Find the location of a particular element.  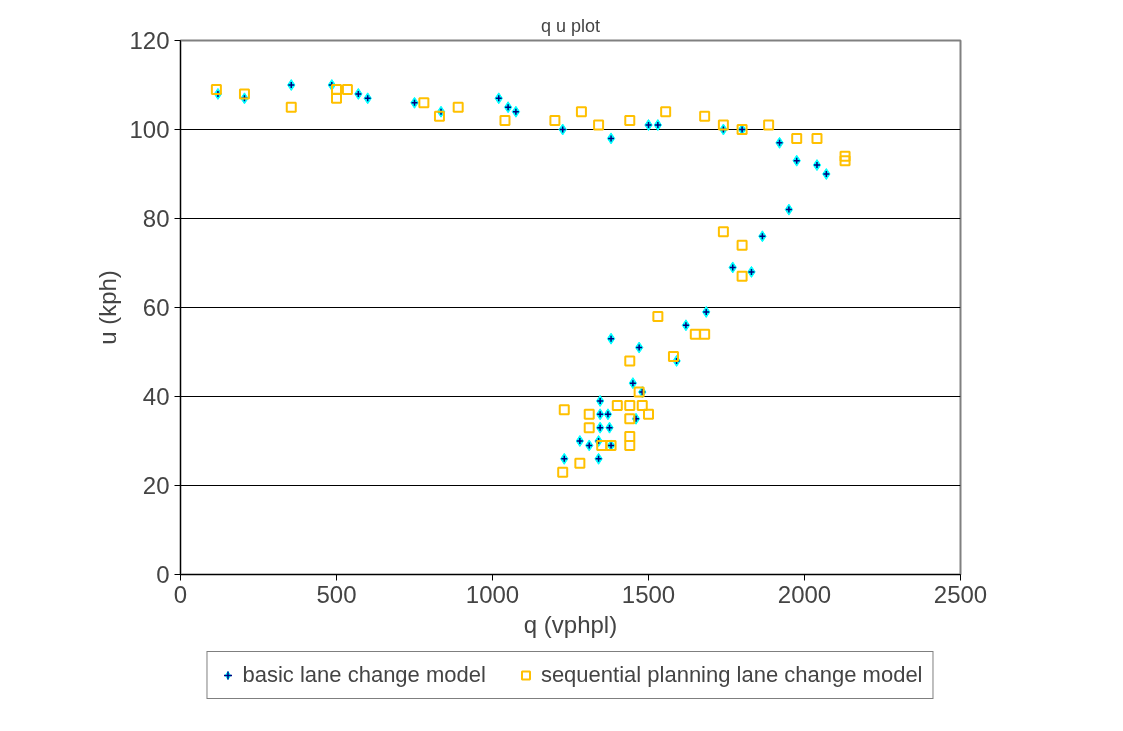

y-tick-label: 120 is located at coordinates (149, 40).